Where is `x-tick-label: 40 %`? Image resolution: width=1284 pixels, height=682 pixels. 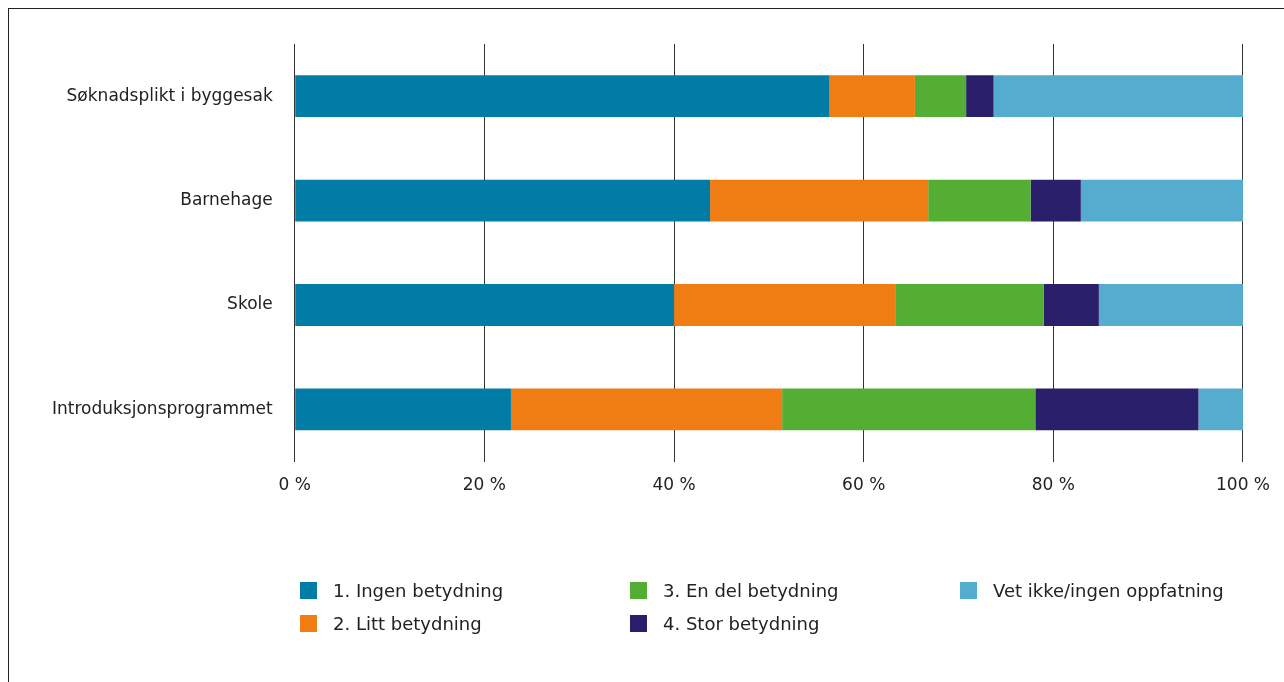 x-tick-label: 40 % is located at coordinates (674, 484).